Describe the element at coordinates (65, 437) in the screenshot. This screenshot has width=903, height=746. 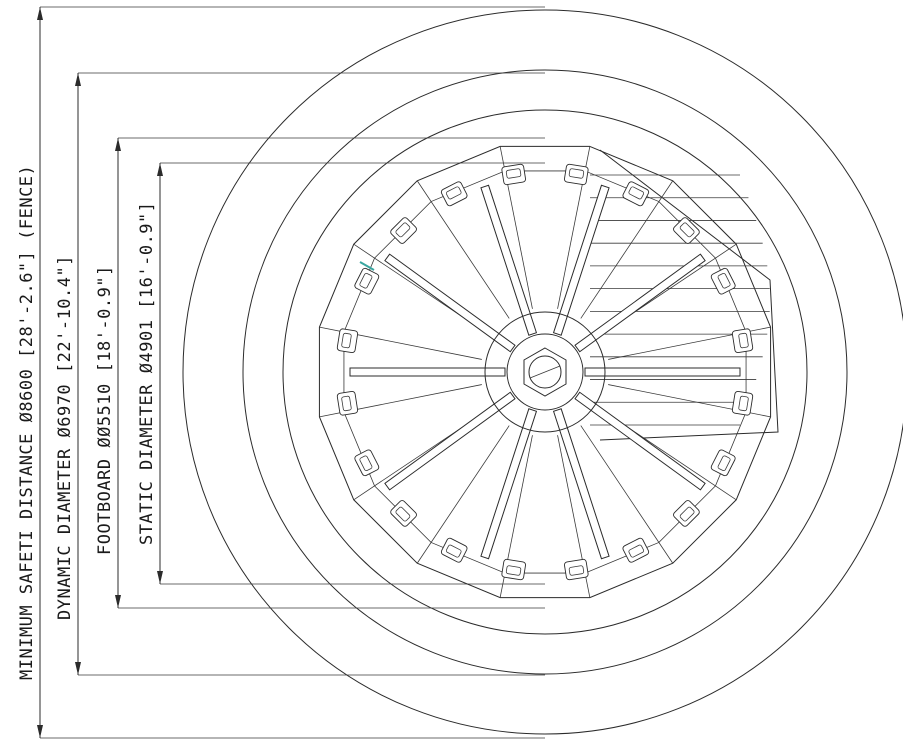
I see `dynamic-diameter-label: DYNAMIC DIAMETER Ø6970 [22'-10.4"]` at that location.